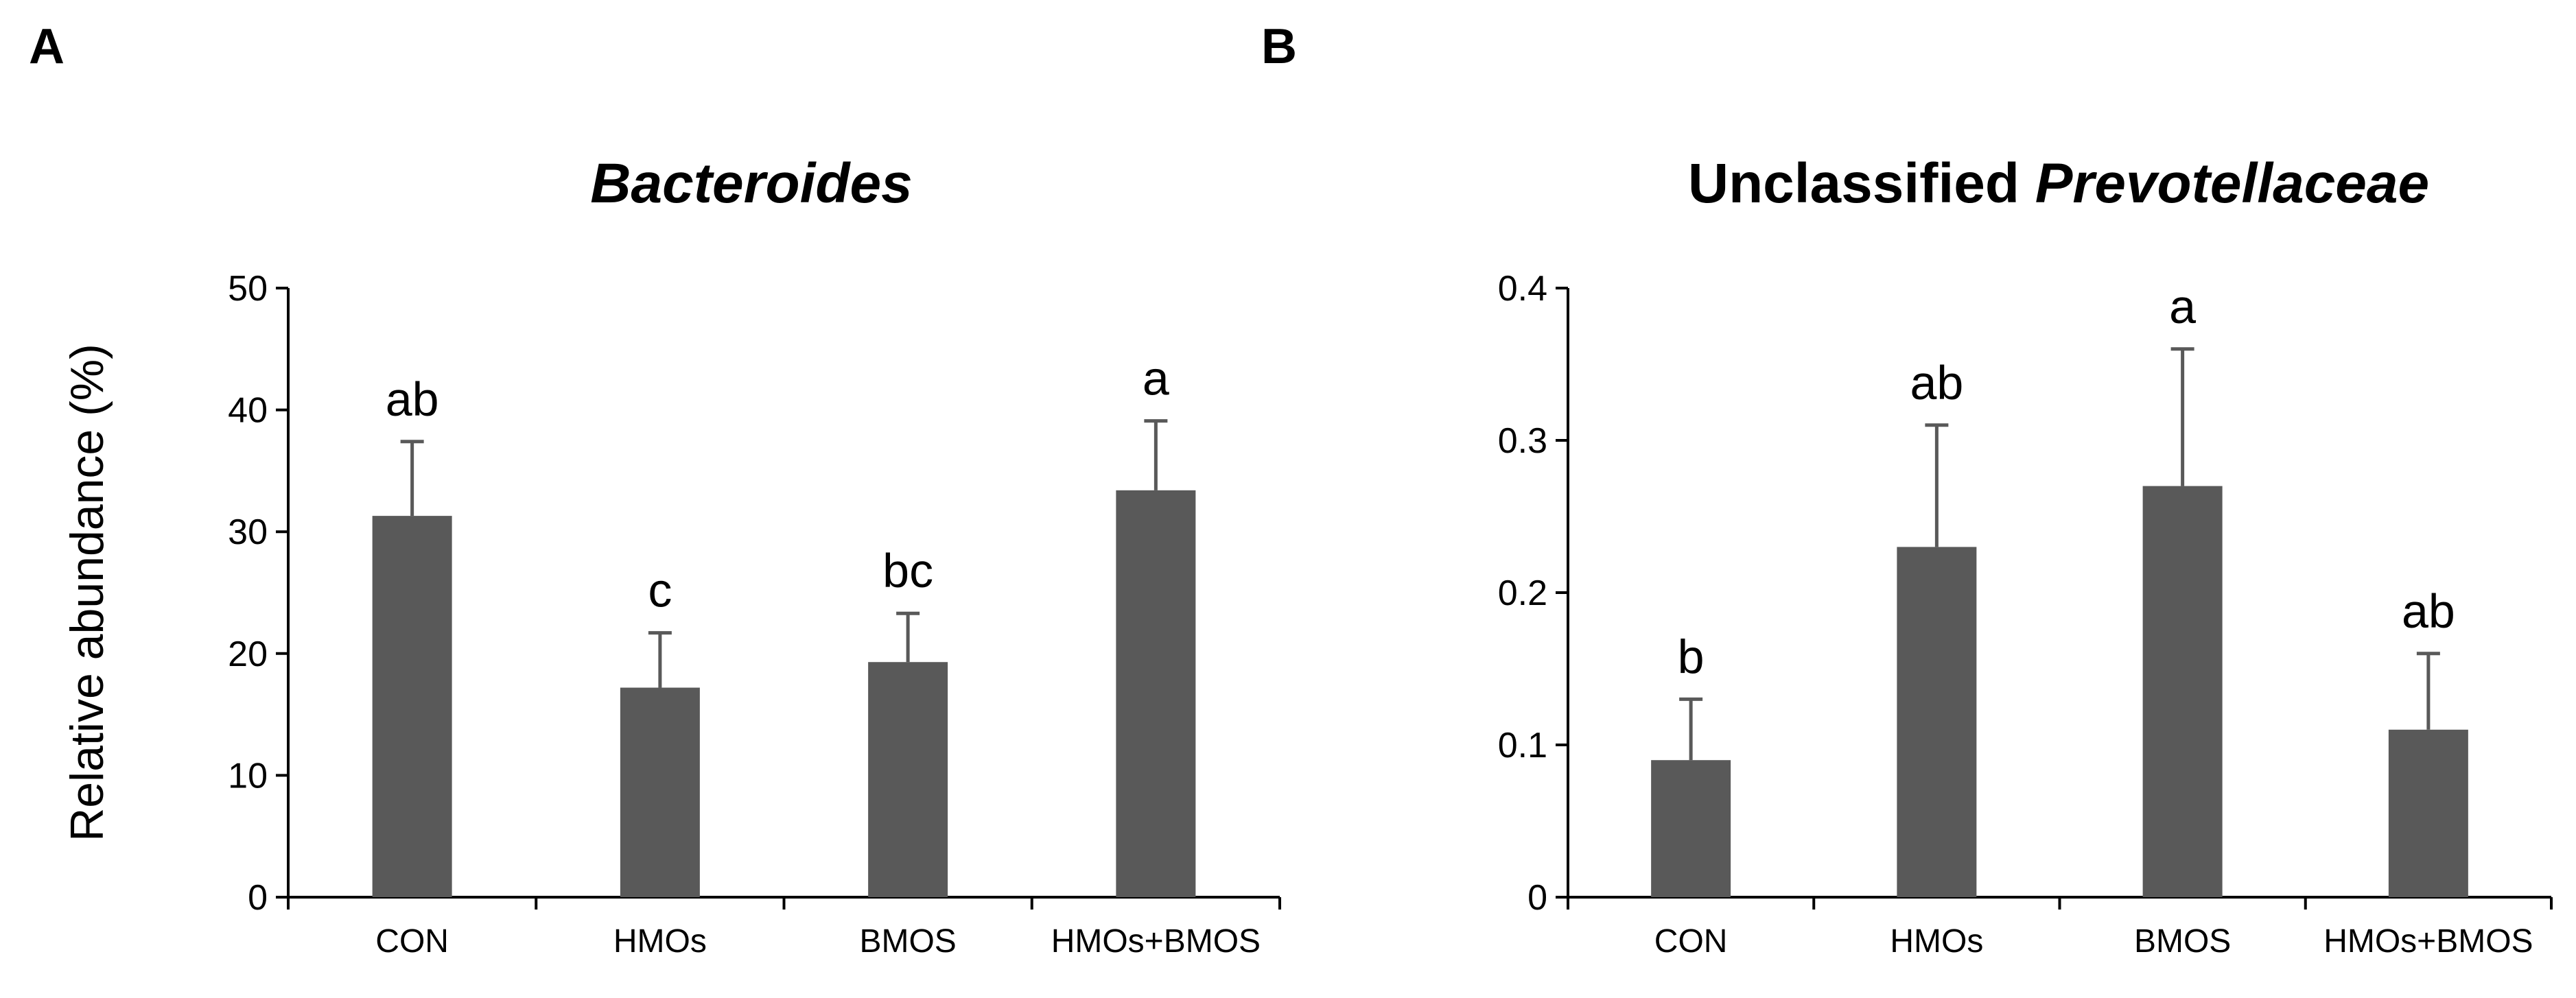  Describe the element at coordinates (660, 590) in the screenshot. I see `significance-label: c` at that location.